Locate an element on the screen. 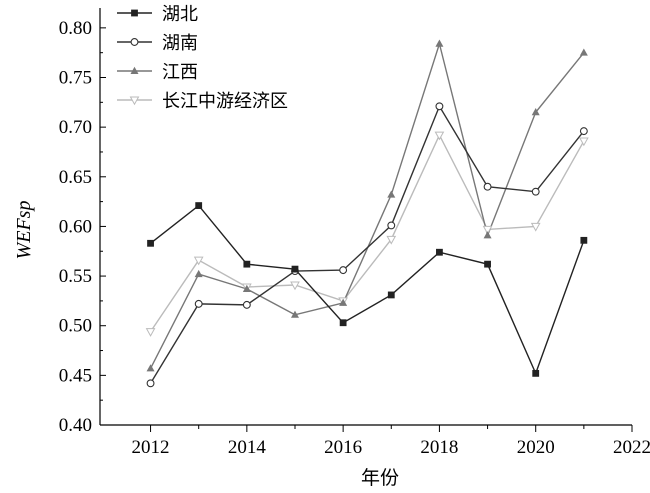 Image resolution: width=650 pixels, height=493 pixels. y-tick-label: 0.60 is located at coordinates (75, 226).